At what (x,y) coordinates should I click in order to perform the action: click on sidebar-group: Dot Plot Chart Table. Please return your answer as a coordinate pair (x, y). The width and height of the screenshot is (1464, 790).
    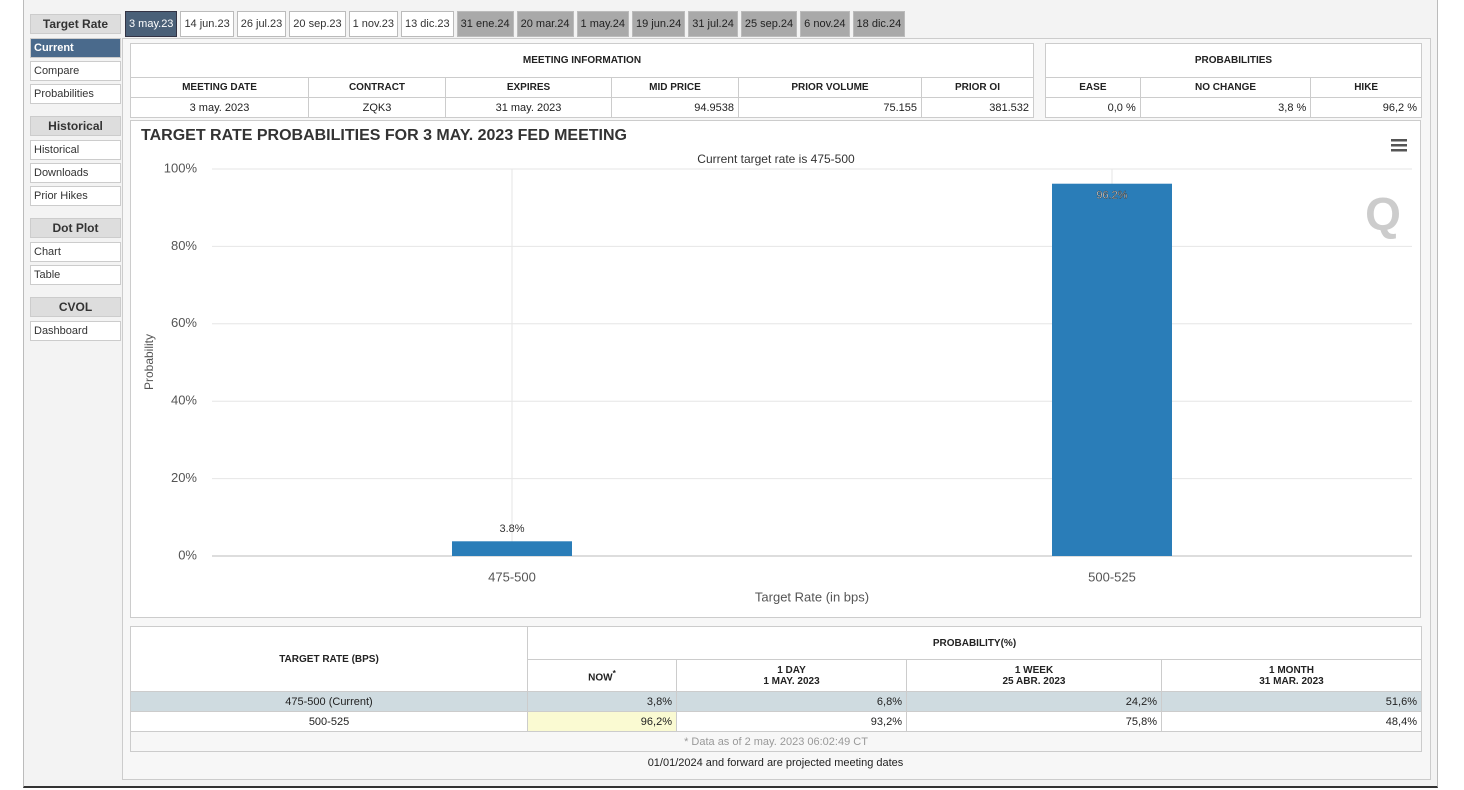
    Looking at the image, I should click on (75, 253).